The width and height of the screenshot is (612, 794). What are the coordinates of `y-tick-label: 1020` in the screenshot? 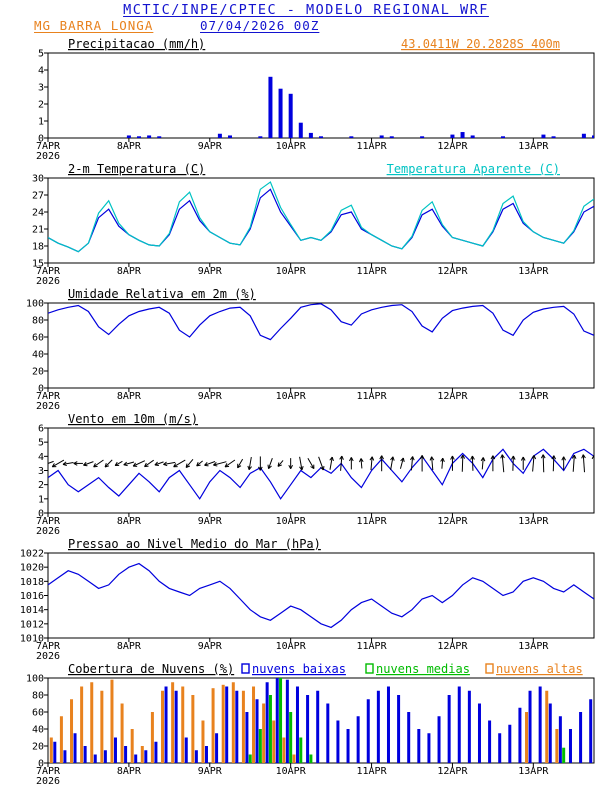 It's located at (32, 568).